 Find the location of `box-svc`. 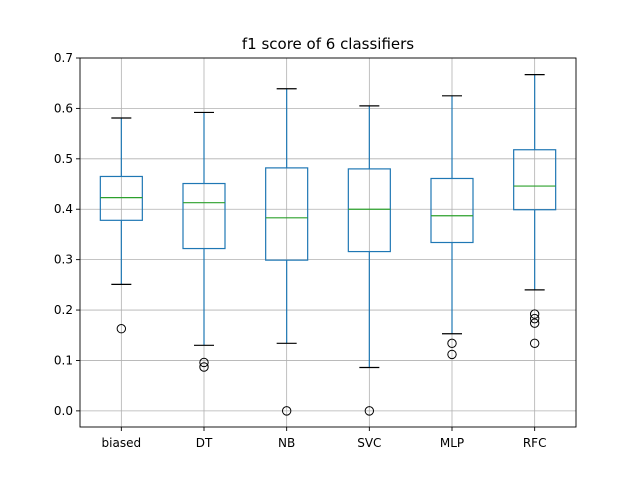

box-svc is located at coordinates (369, 260).